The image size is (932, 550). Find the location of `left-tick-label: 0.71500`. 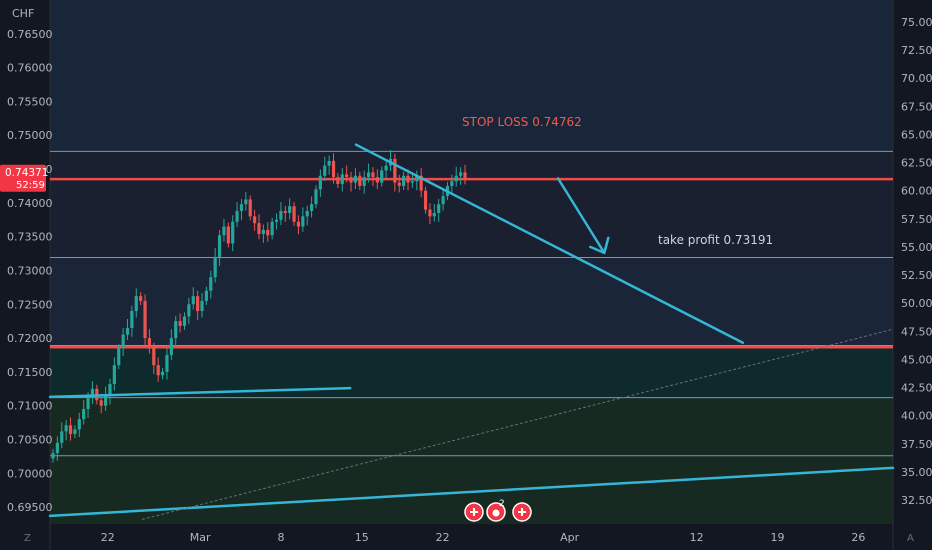

left-tick-label: 0.71500 is located at coordinates (30, 372).